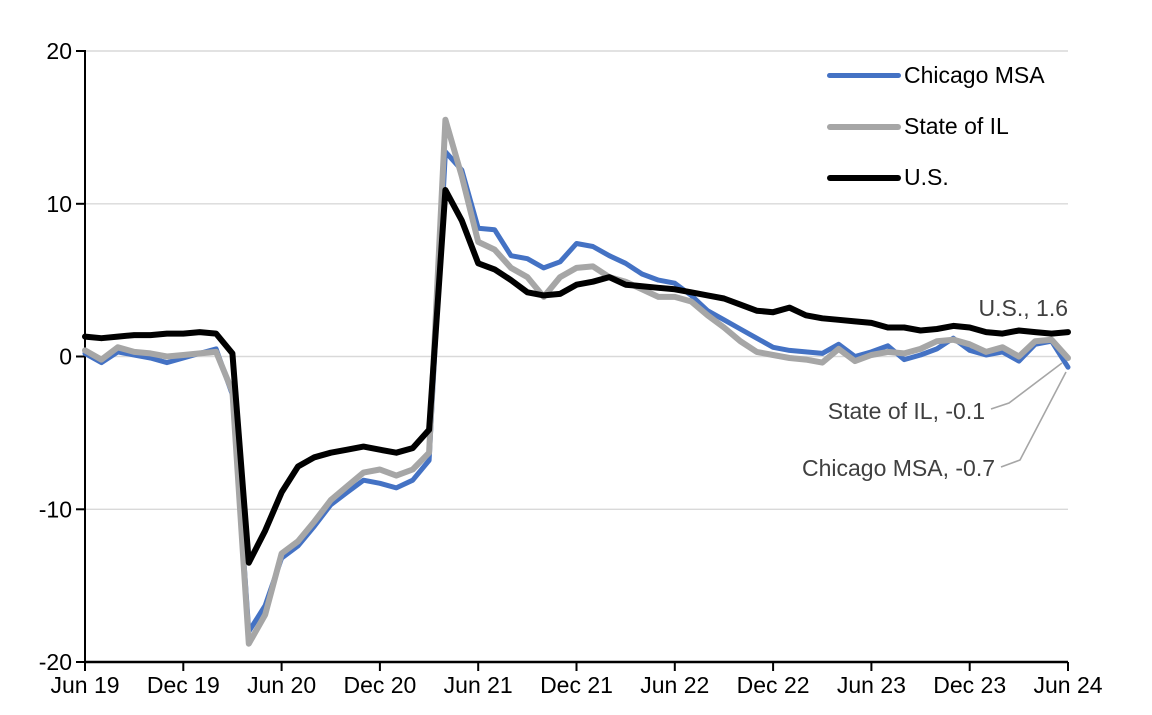  I want to click on x-tick-label: Jun 19, so click(84, 685).